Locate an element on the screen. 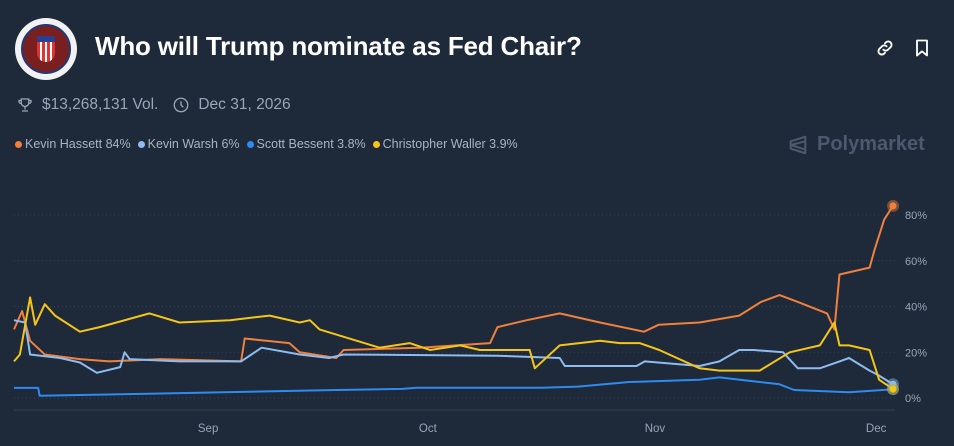  y-tick-label: 80% is located at coordinates (916, 216).